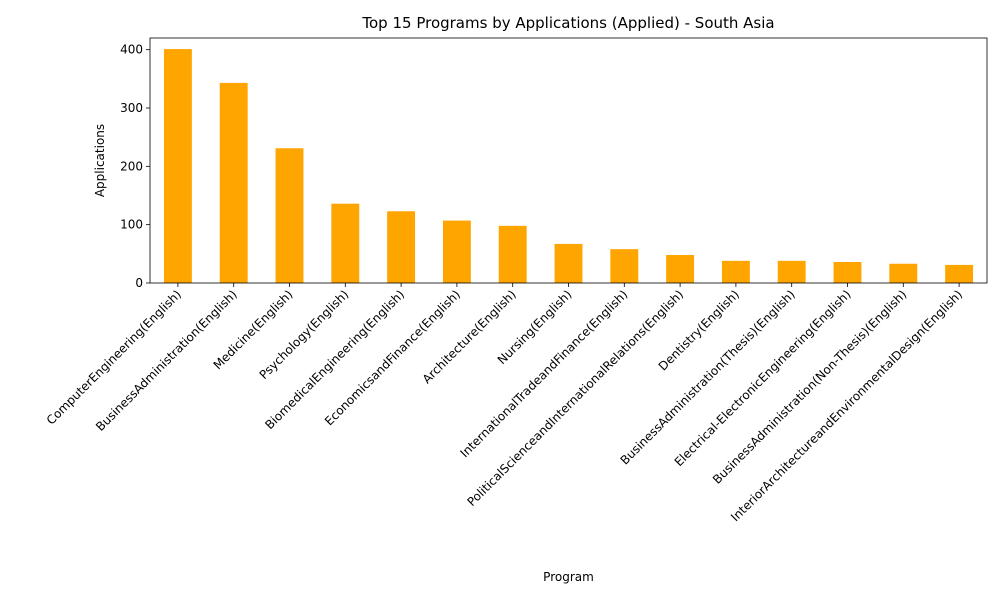 The image size is (1000, 600). I want to click on y-tick-label: 200, so click(131, 166).